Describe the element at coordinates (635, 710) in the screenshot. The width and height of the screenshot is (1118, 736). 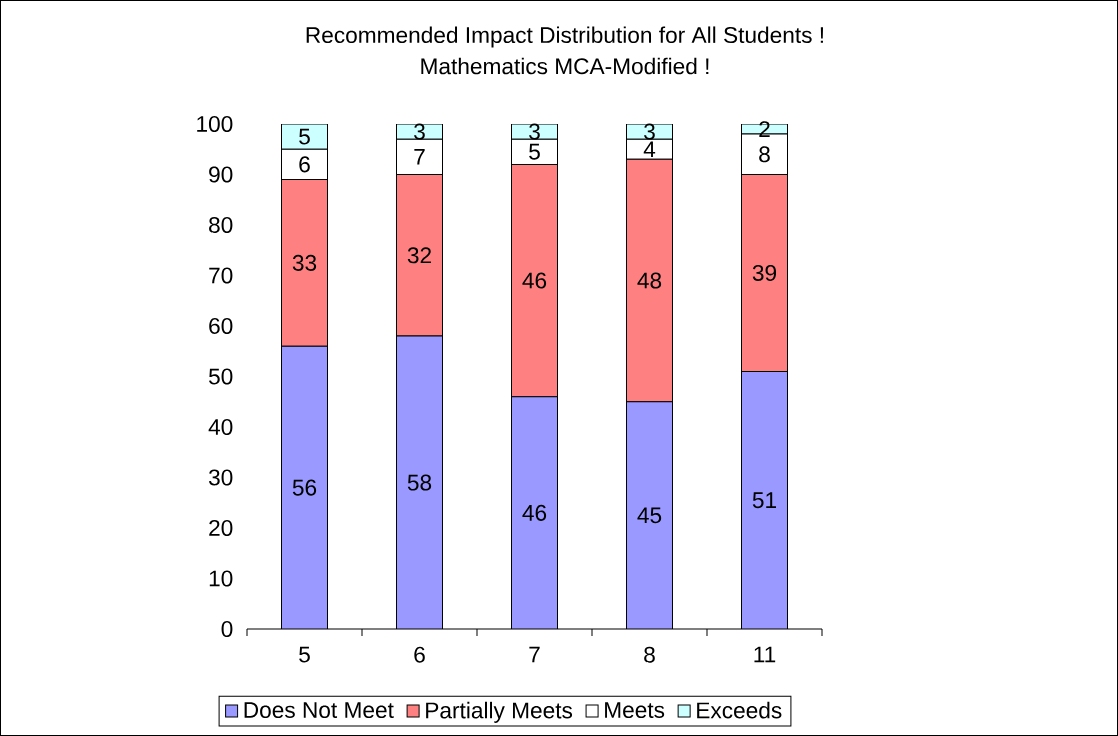
I see `legend-label: Meets` at that location.